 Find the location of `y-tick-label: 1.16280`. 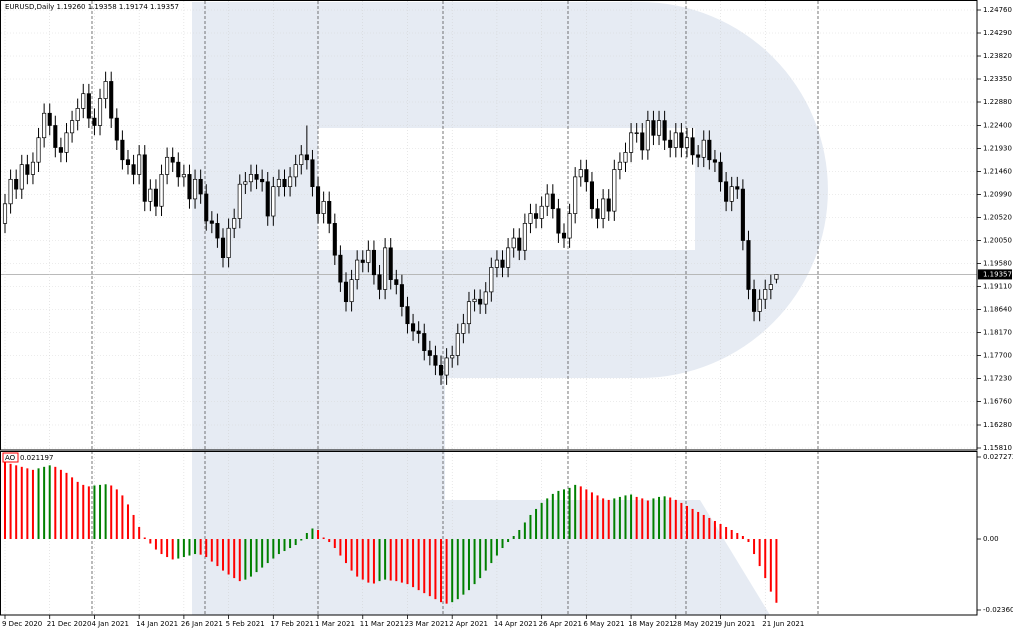

y-tick-label: 1.16280 is located at coordinates (997, 425).